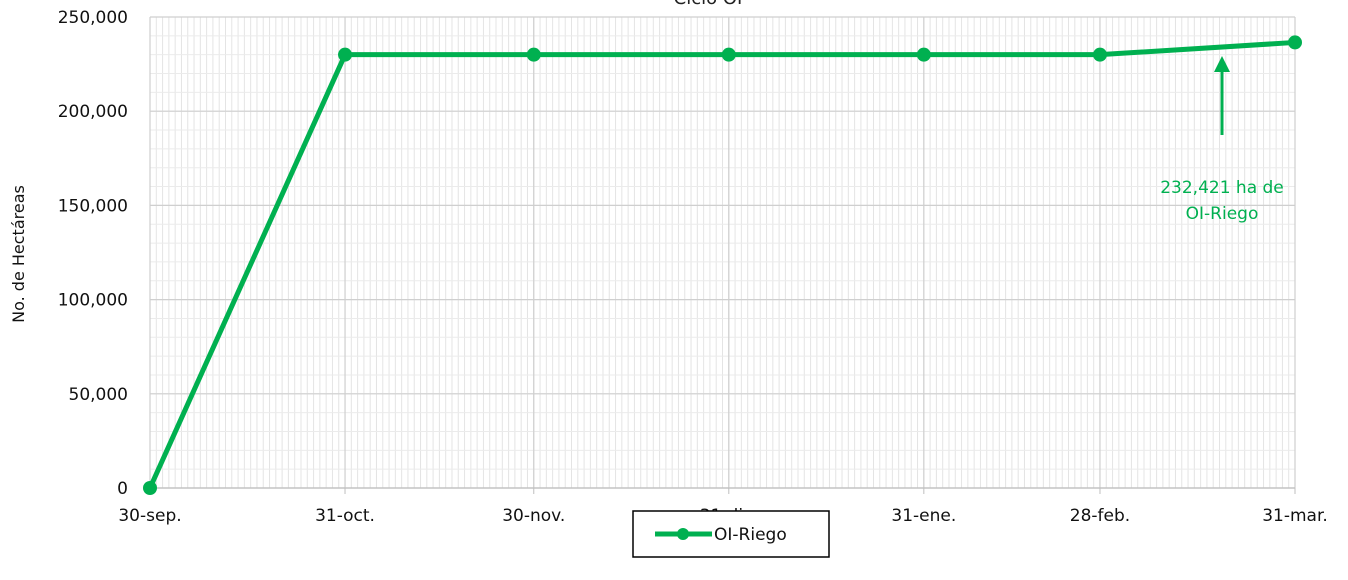 The width and height of the screenshot is (1348, 580). Describe the element at coordinates (1222, 64) in the screenshot. I see `annotation-arrowhead` at that location.